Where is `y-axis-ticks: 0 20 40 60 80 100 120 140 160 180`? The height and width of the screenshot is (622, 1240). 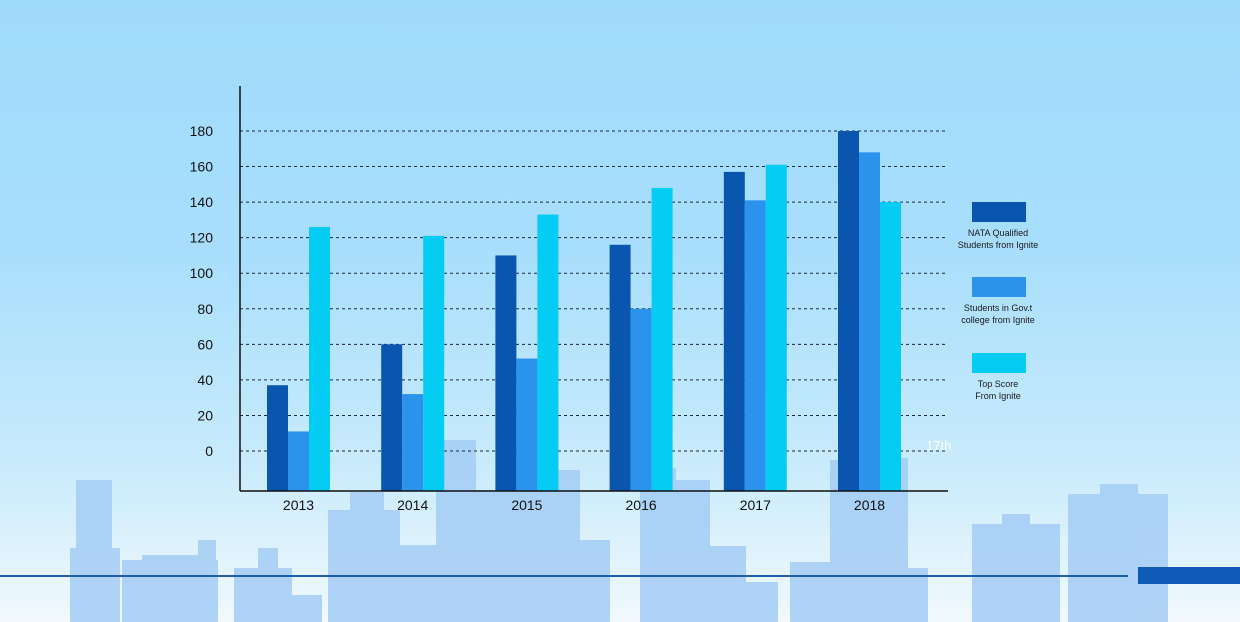 y-axis-ticks: 0 20 40 60 80 100 120 140 160 180 is located at coordinates (202, 291).